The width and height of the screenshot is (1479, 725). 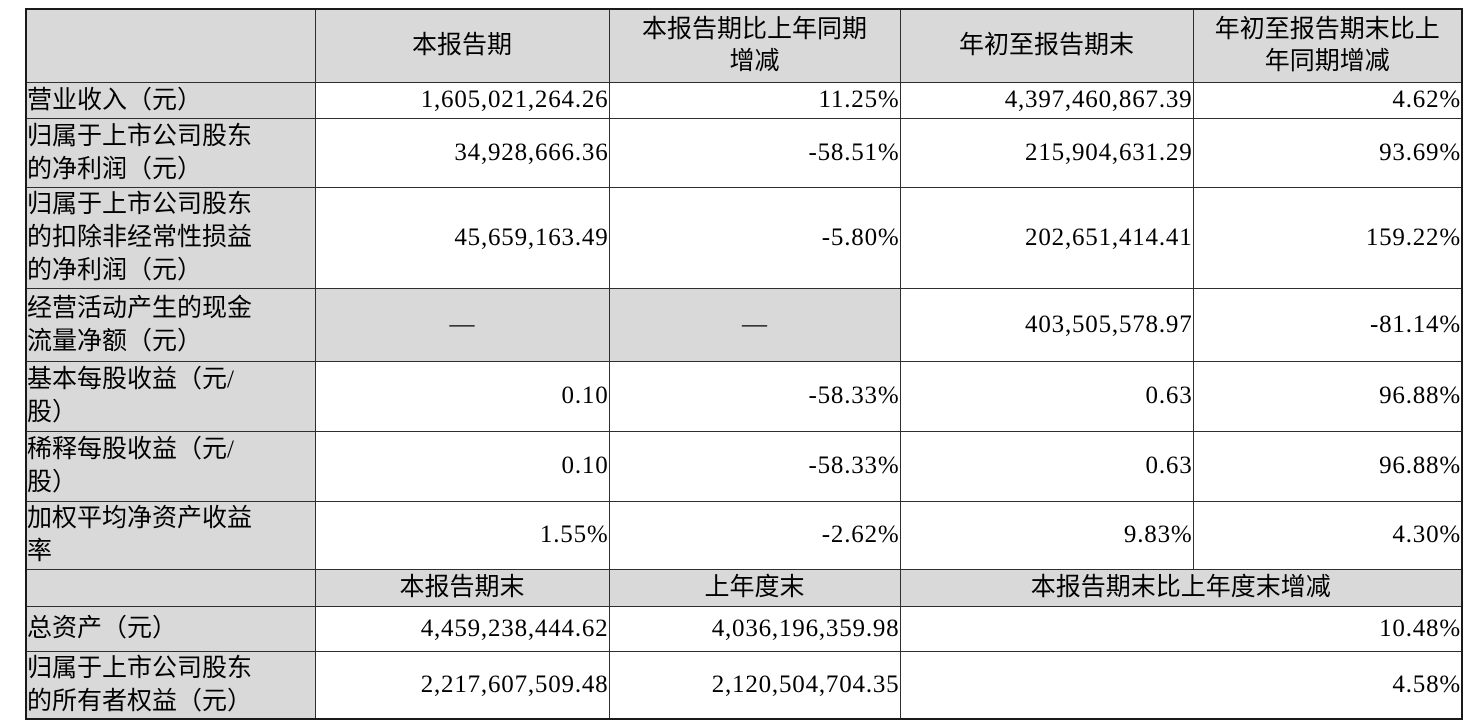 What do you see at coordinates (754, 100) in the screenshot?
I see `value-cell: 11.25%` at bounding box center [754, 100].